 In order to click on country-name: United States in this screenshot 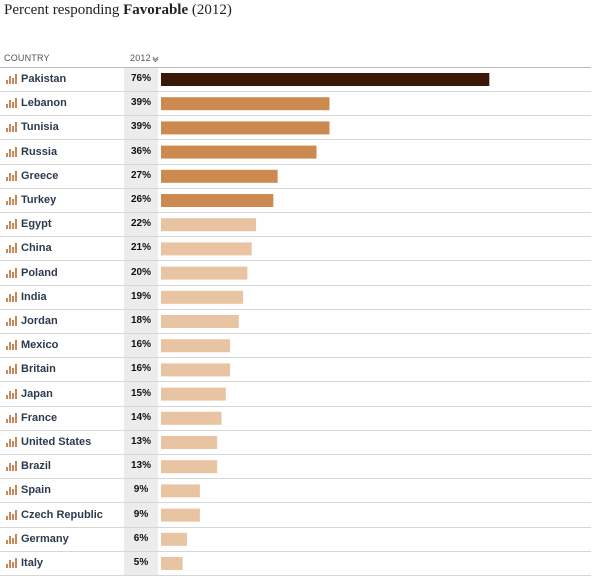, I will do `click(56, 442)`.